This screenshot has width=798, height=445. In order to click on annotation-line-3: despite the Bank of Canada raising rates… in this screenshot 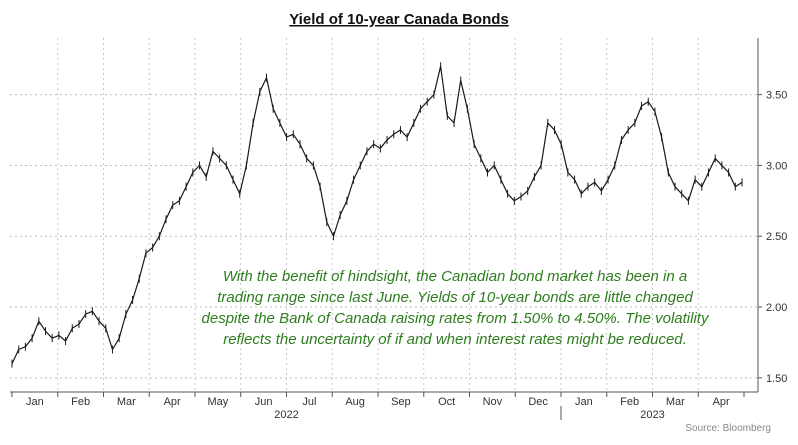, I will do `click(455, 318)`.